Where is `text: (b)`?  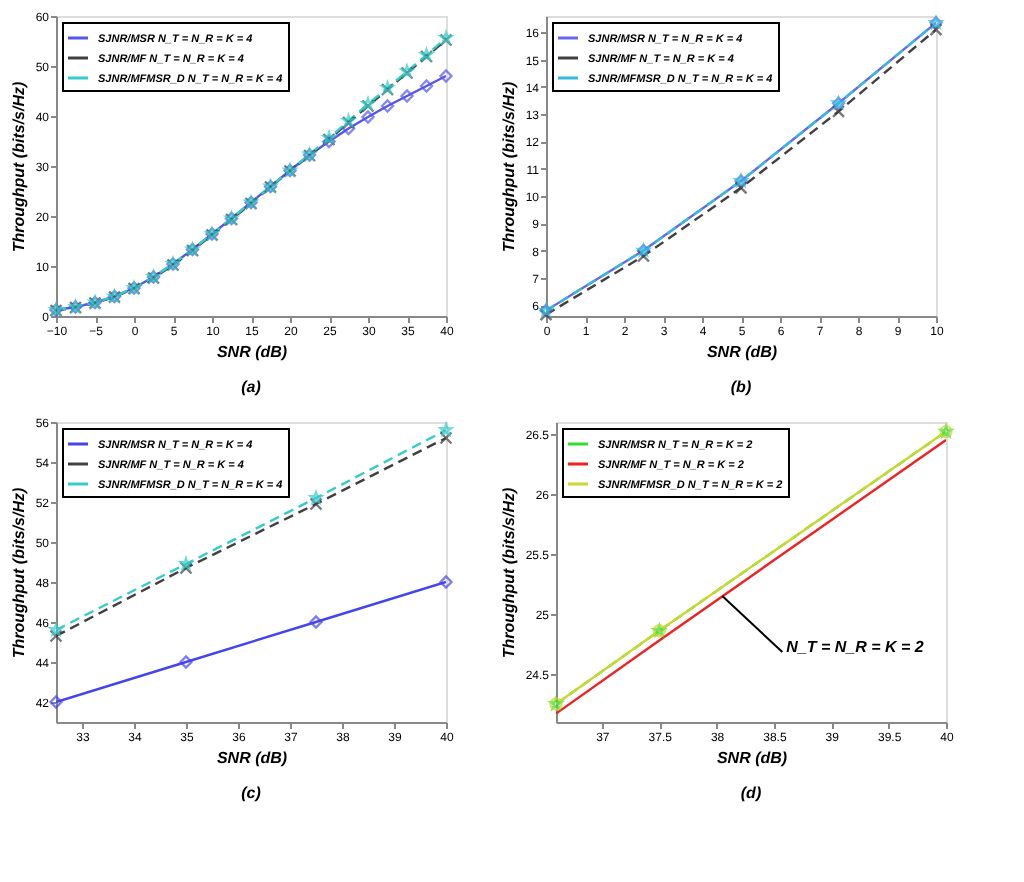
text: (b) is located at coordinates (741, 387).